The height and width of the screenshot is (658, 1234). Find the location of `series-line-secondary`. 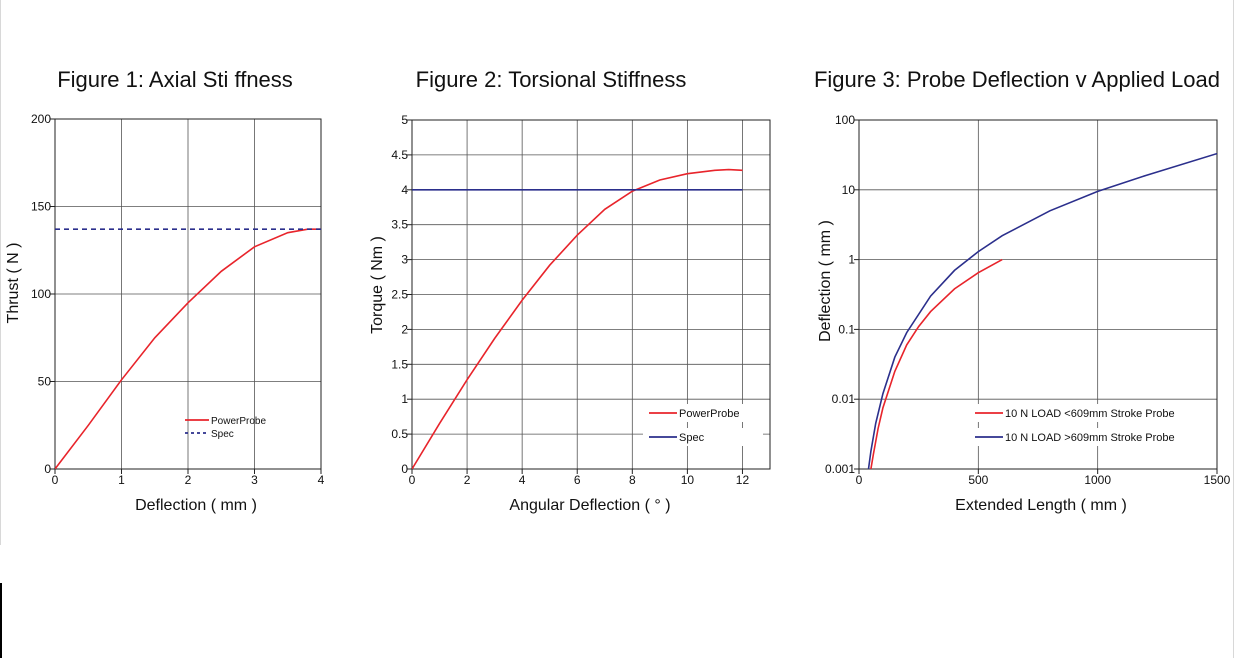

series-line-secondary is located at coordinates (1042, 310).